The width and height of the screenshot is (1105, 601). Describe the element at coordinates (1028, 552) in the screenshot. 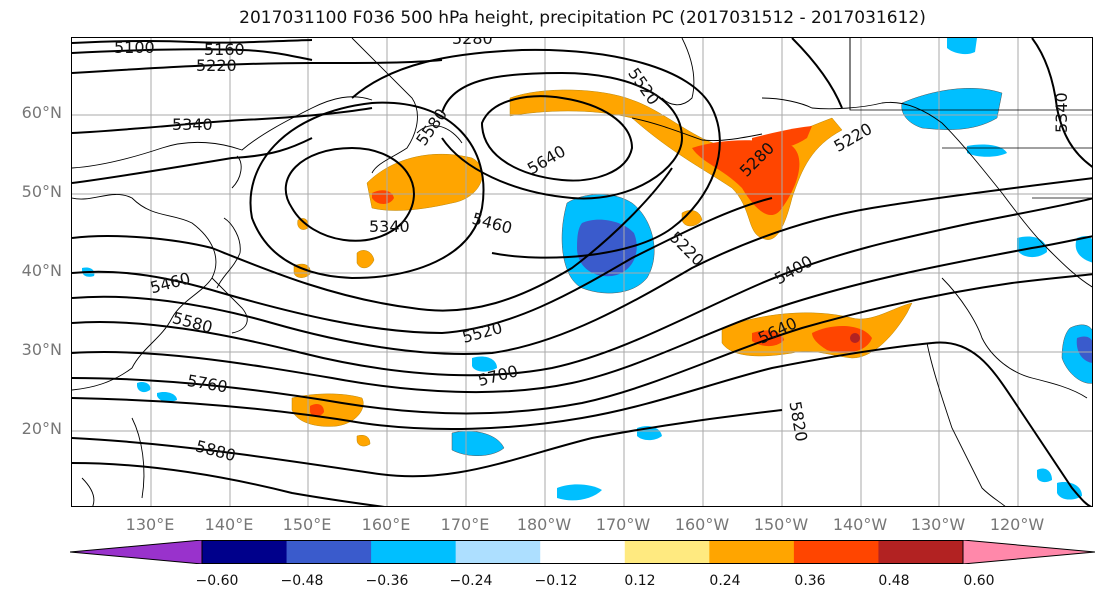

I see `colorbar-extend-high` at that location.